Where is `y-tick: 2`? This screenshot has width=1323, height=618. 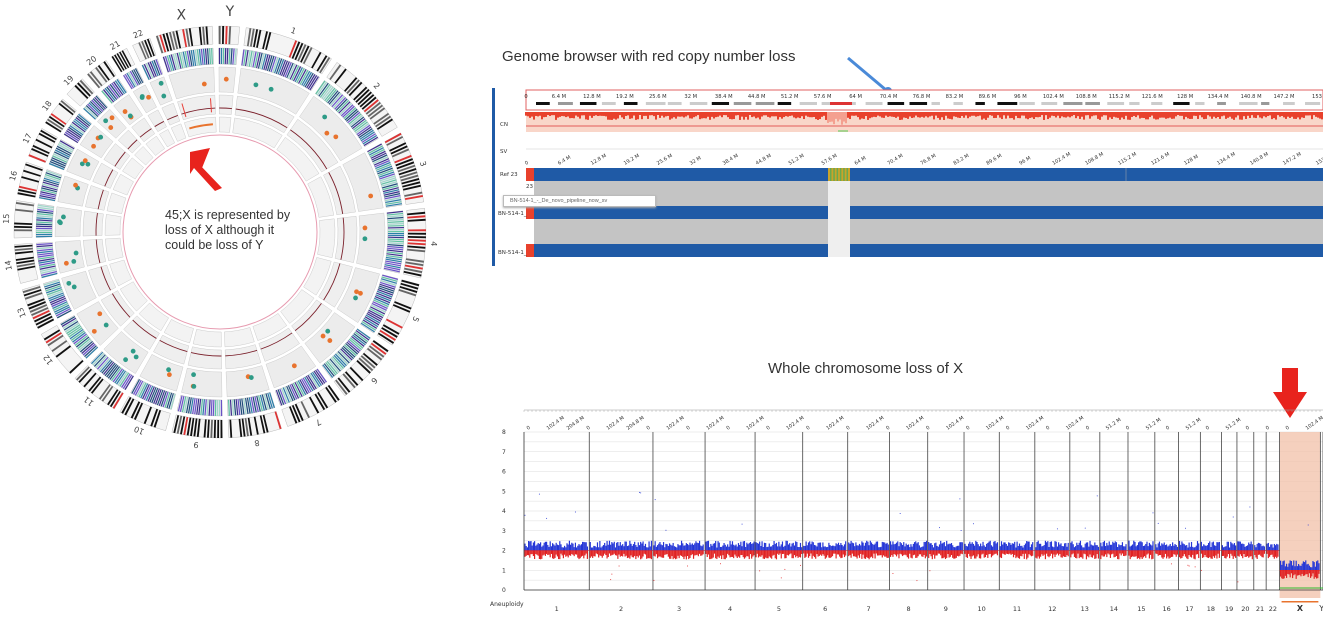 y-tick: 2 is located at coordinates (504, 551).